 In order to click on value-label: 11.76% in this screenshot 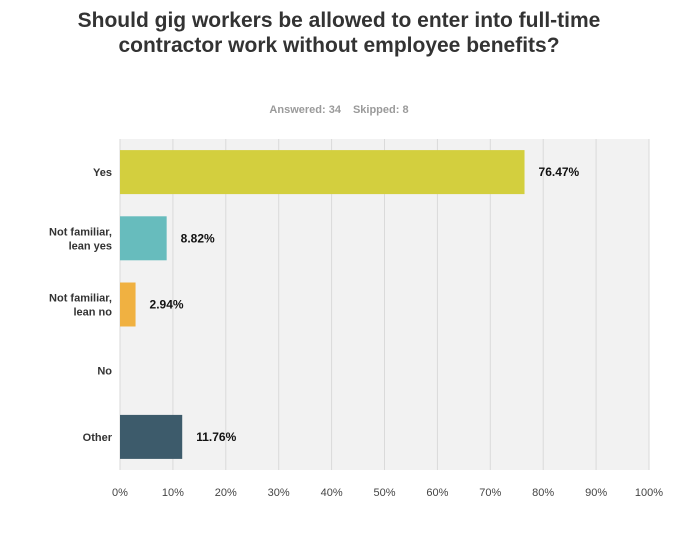, I will do `click(216, 437)`.